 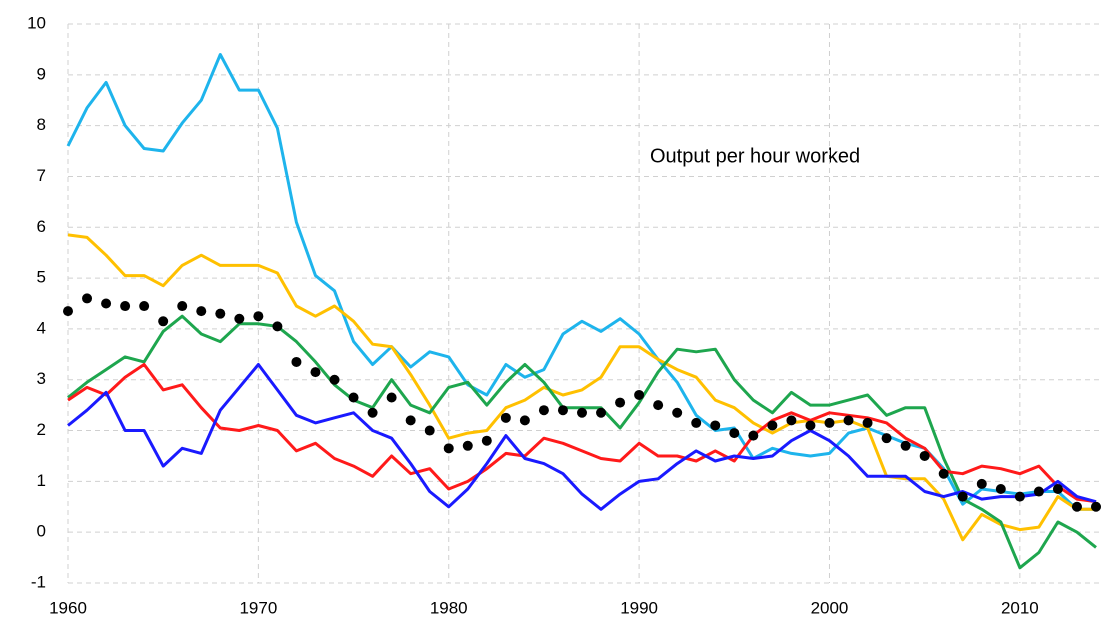 What do you see at coordinates (41, 175) in the screenshot?
I see `y-tick-label: 7` at bounding box center [41, 175].